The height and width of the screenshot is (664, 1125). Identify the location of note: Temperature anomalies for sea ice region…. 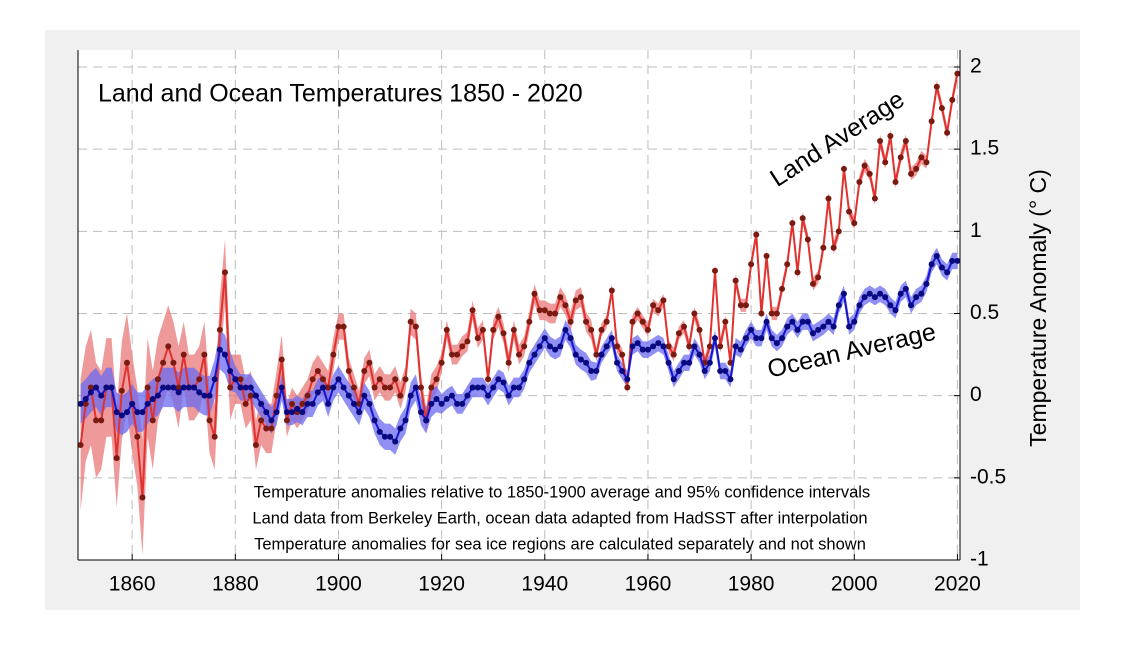
(560, 544).